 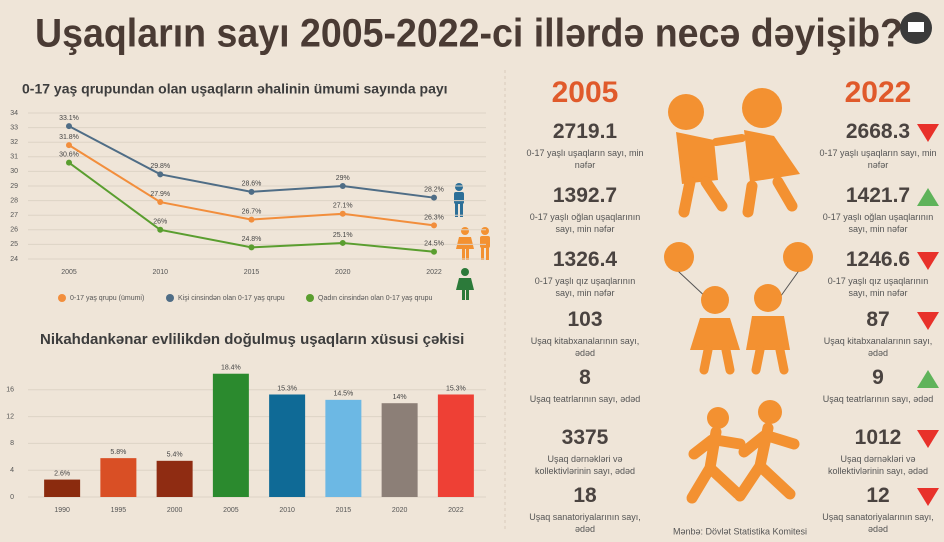 What do you see at coordinates (14, 127) in the screenshot?
I see `y-tick-label: 33` at bounding box center [14, 127].